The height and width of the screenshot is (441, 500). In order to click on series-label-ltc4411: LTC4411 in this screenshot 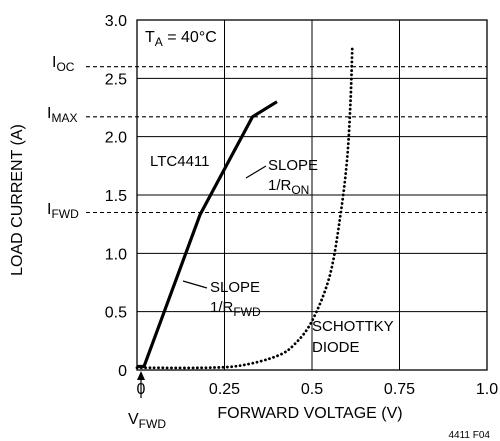, I will do `click(179, 161)`.